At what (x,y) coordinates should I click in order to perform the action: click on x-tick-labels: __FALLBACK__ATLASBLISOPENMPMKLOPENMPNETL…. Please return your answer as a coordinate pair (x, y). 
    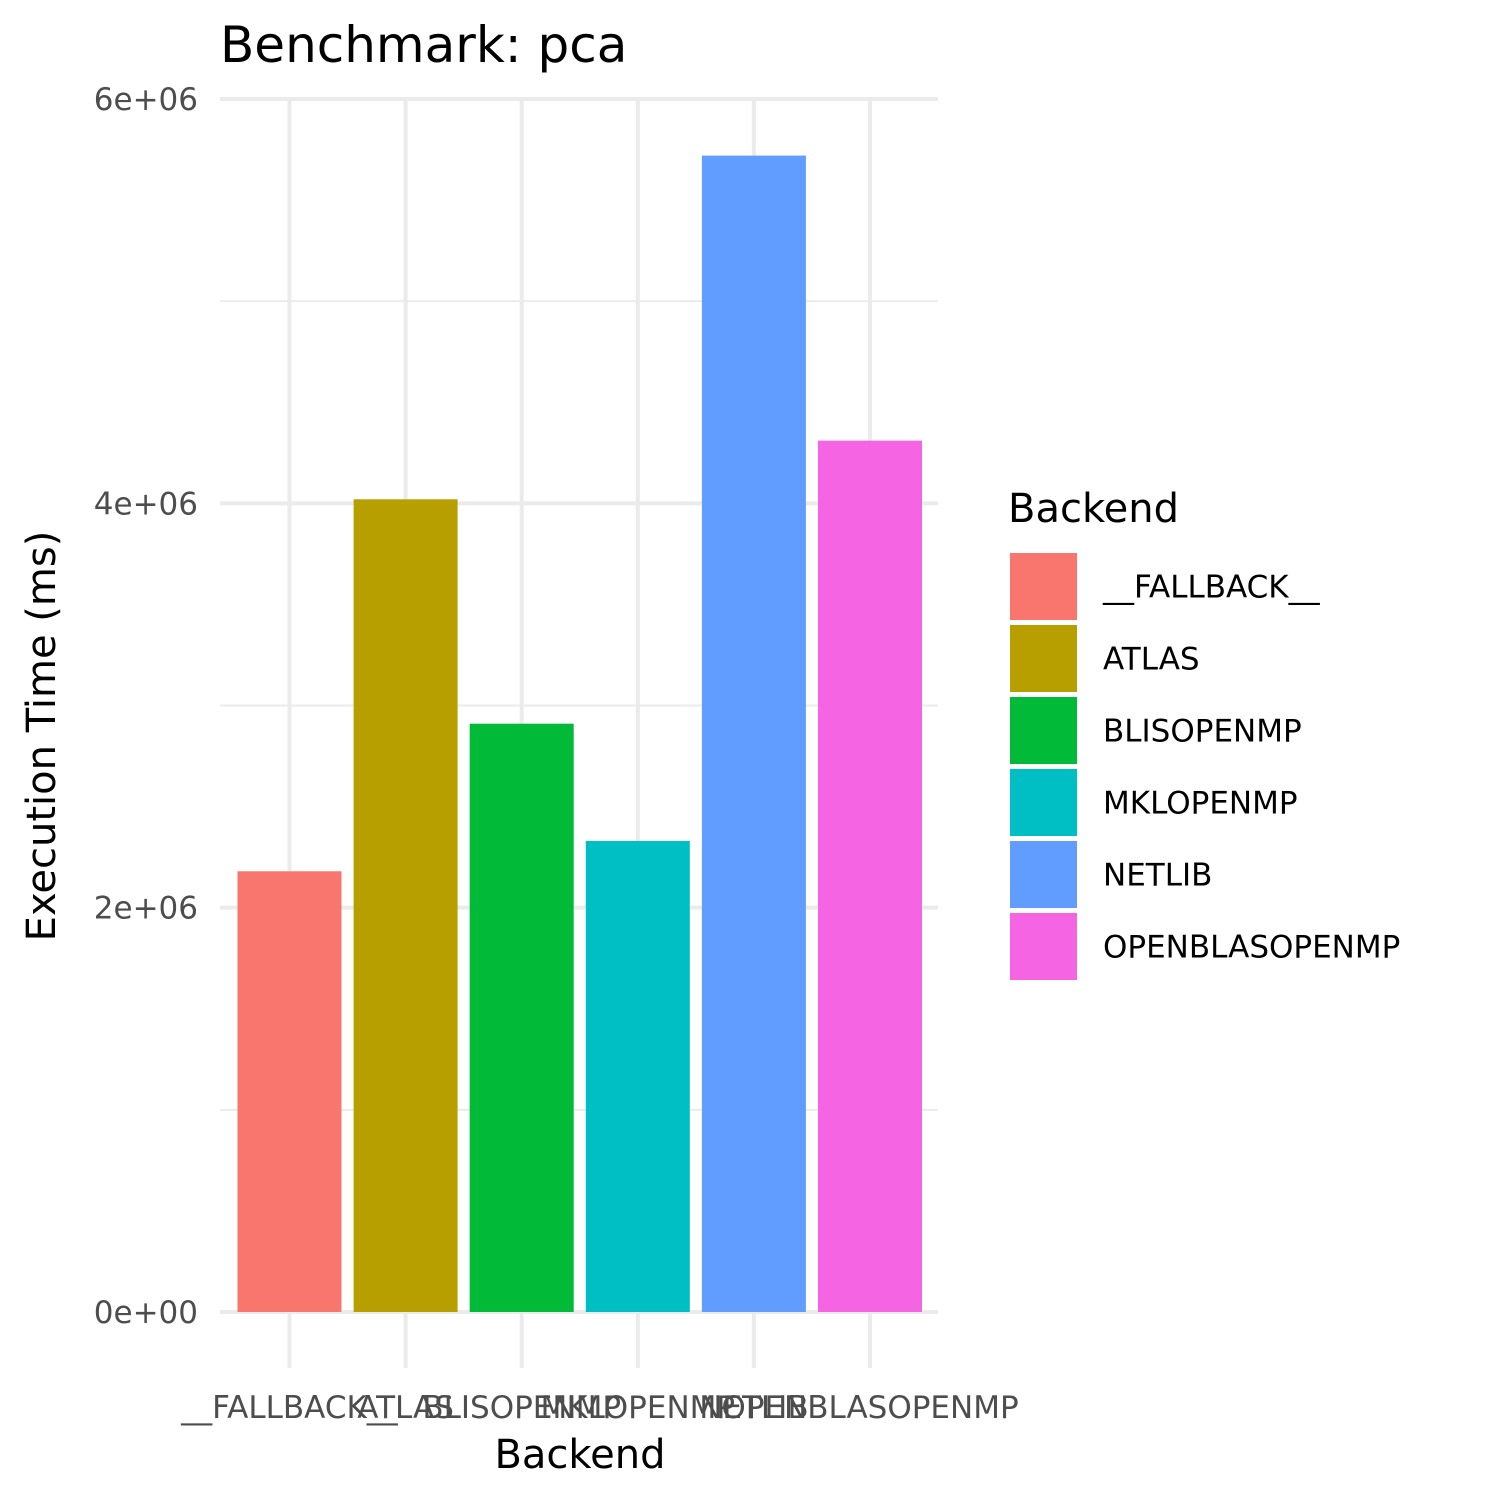
    Looking at the image, I should click on (599, 1408).